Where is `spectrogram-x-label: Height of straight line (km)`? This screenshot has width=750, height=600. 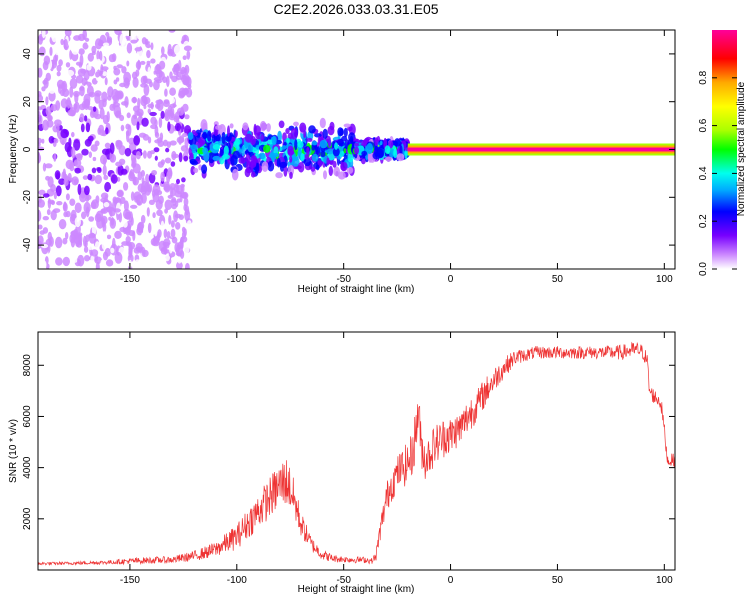
spectrogram-x-label: Height of straight line (km) is located at coordinates (356, 289).